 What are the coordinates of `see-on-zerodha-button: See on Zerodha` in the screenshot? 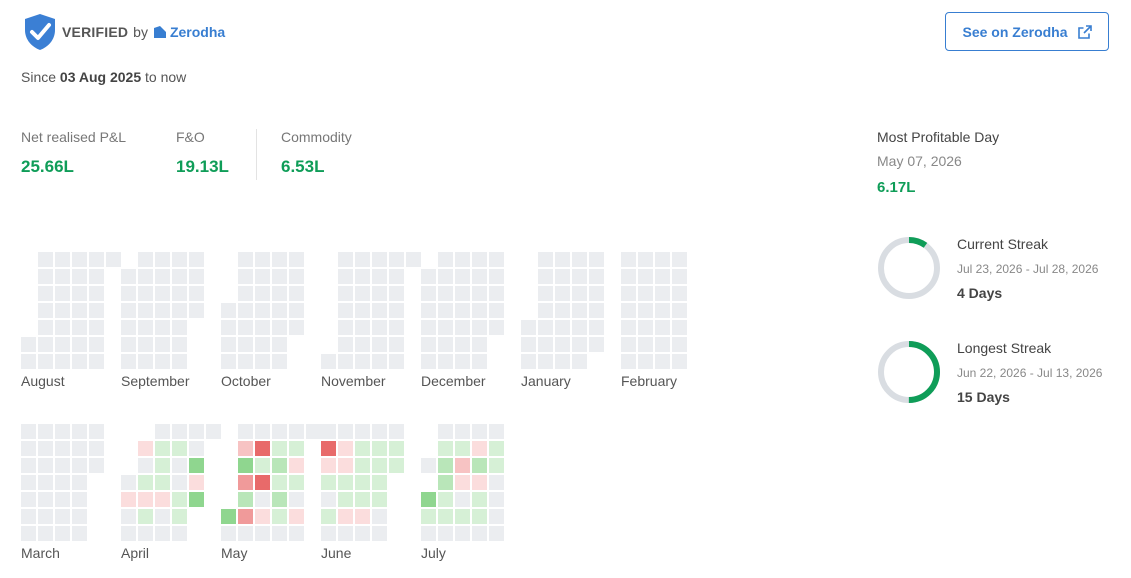 It's located at (1027, 31).